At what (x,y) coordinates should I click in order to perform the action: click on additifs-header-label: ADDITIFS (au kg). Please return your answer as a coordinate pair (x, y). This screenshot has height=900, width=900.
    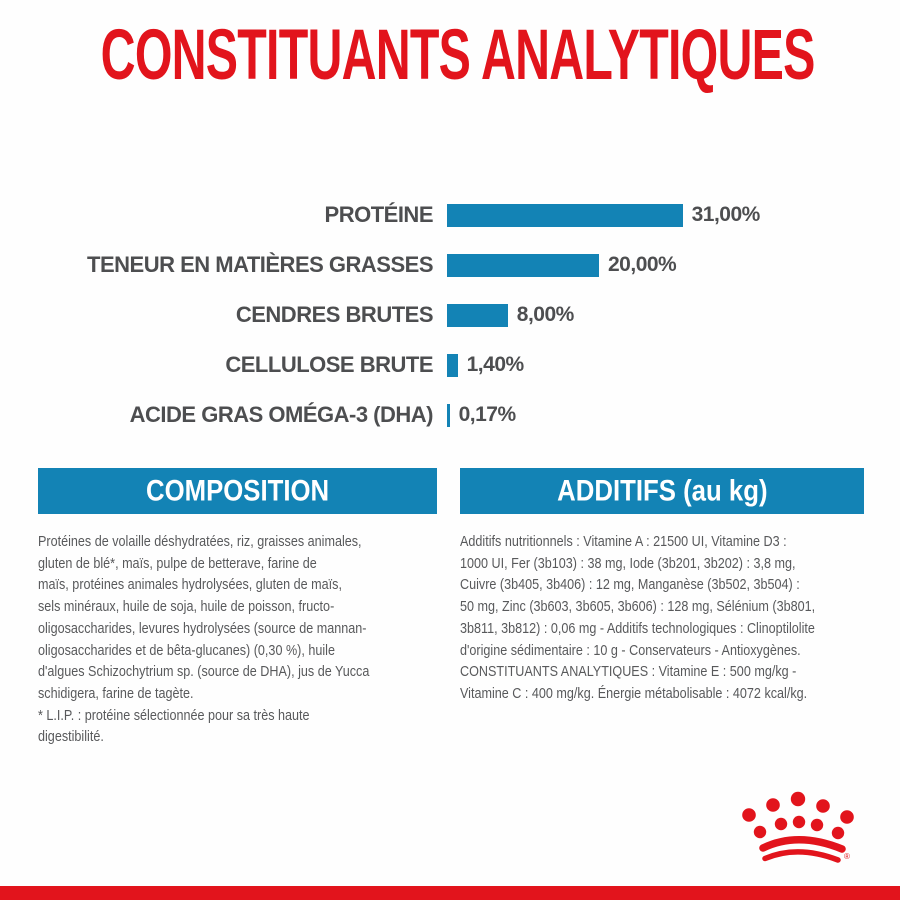
    Looking at the image, I should click on (662, 490).